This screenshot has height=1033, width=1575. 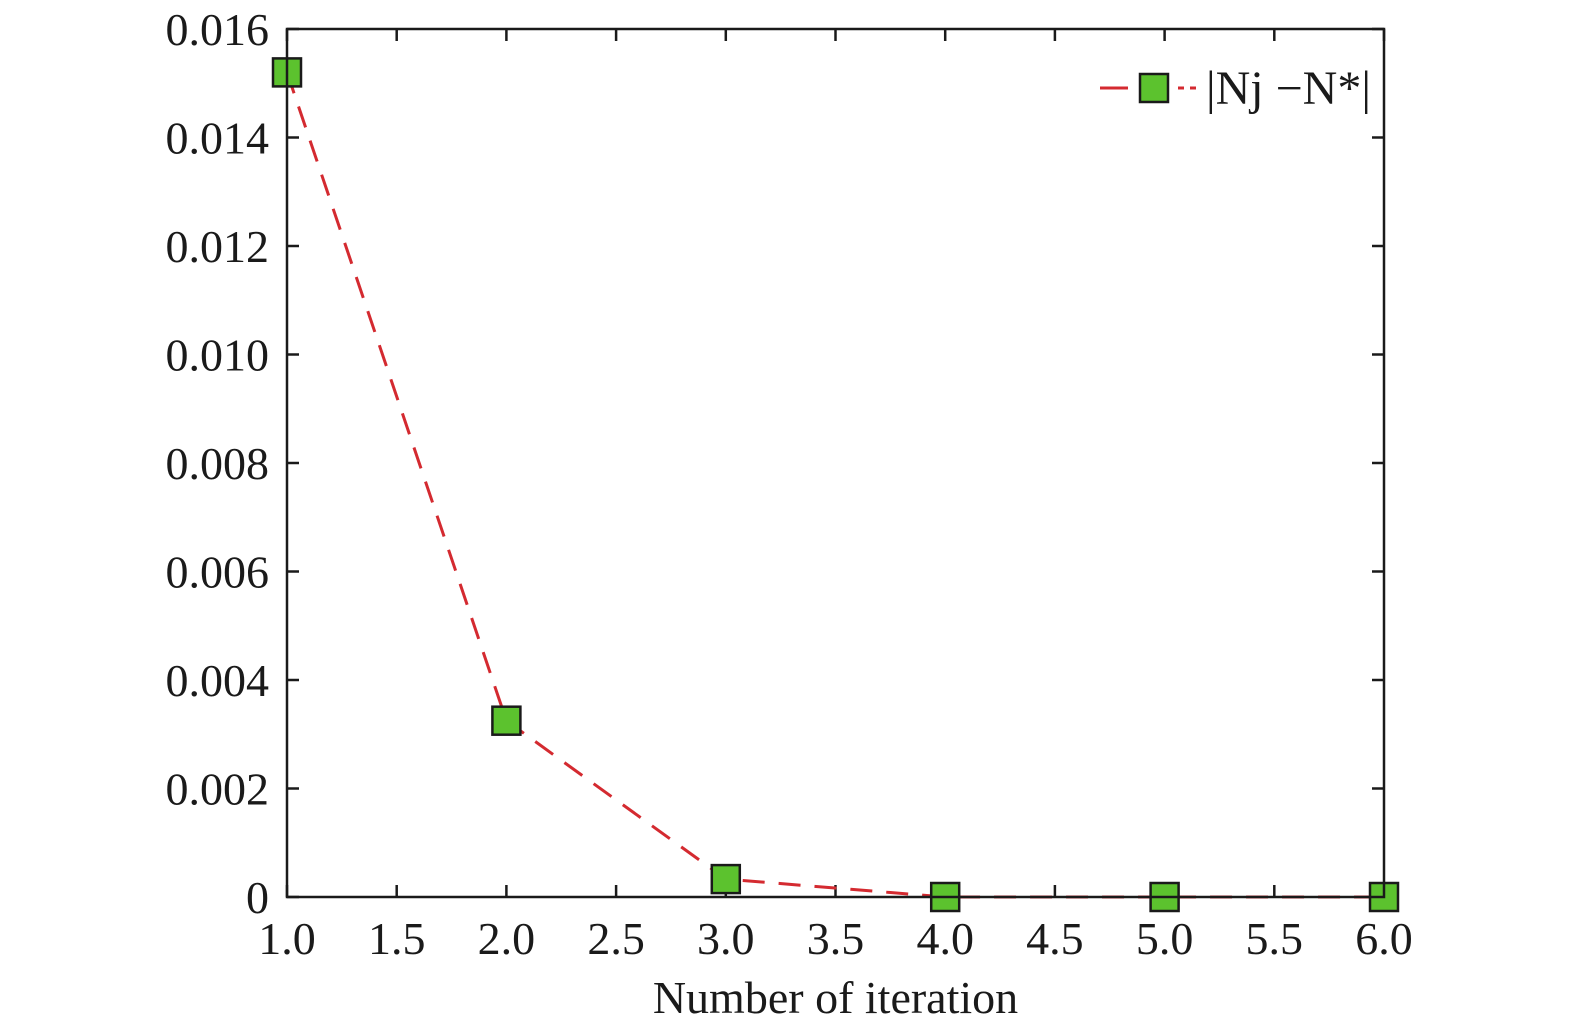 What do you see at coordinates (218, 680) in the screenshot?
I see `y-tick-label: 0.004` at bounding box center [218, 680].